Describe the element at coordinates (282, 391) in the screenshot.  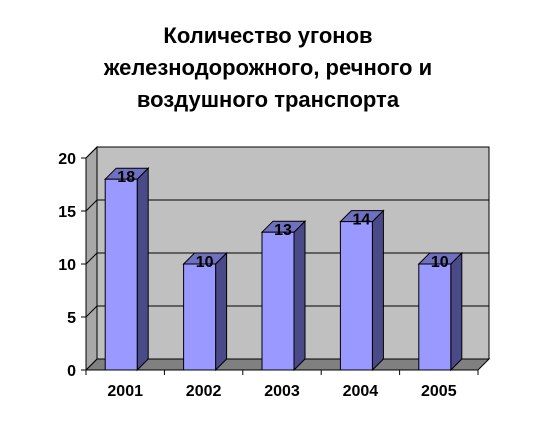
I see `x-tick-label: 2003` at that location.